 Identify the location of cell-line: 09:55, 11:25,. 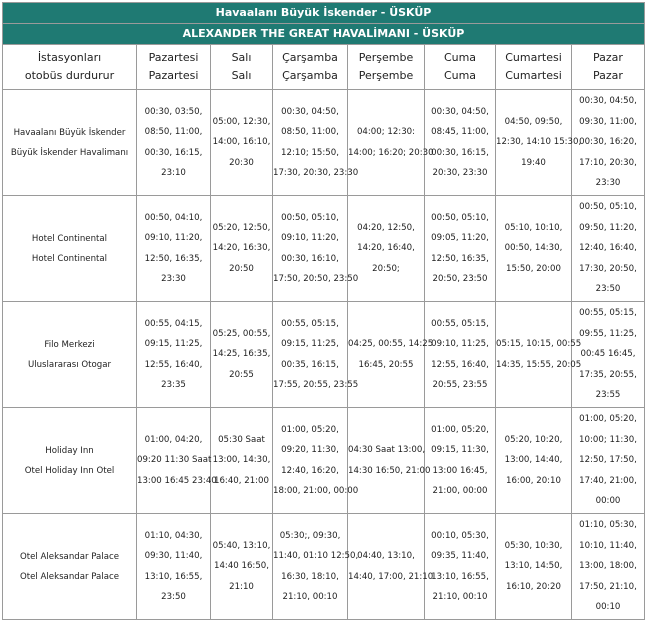
(608, 333).